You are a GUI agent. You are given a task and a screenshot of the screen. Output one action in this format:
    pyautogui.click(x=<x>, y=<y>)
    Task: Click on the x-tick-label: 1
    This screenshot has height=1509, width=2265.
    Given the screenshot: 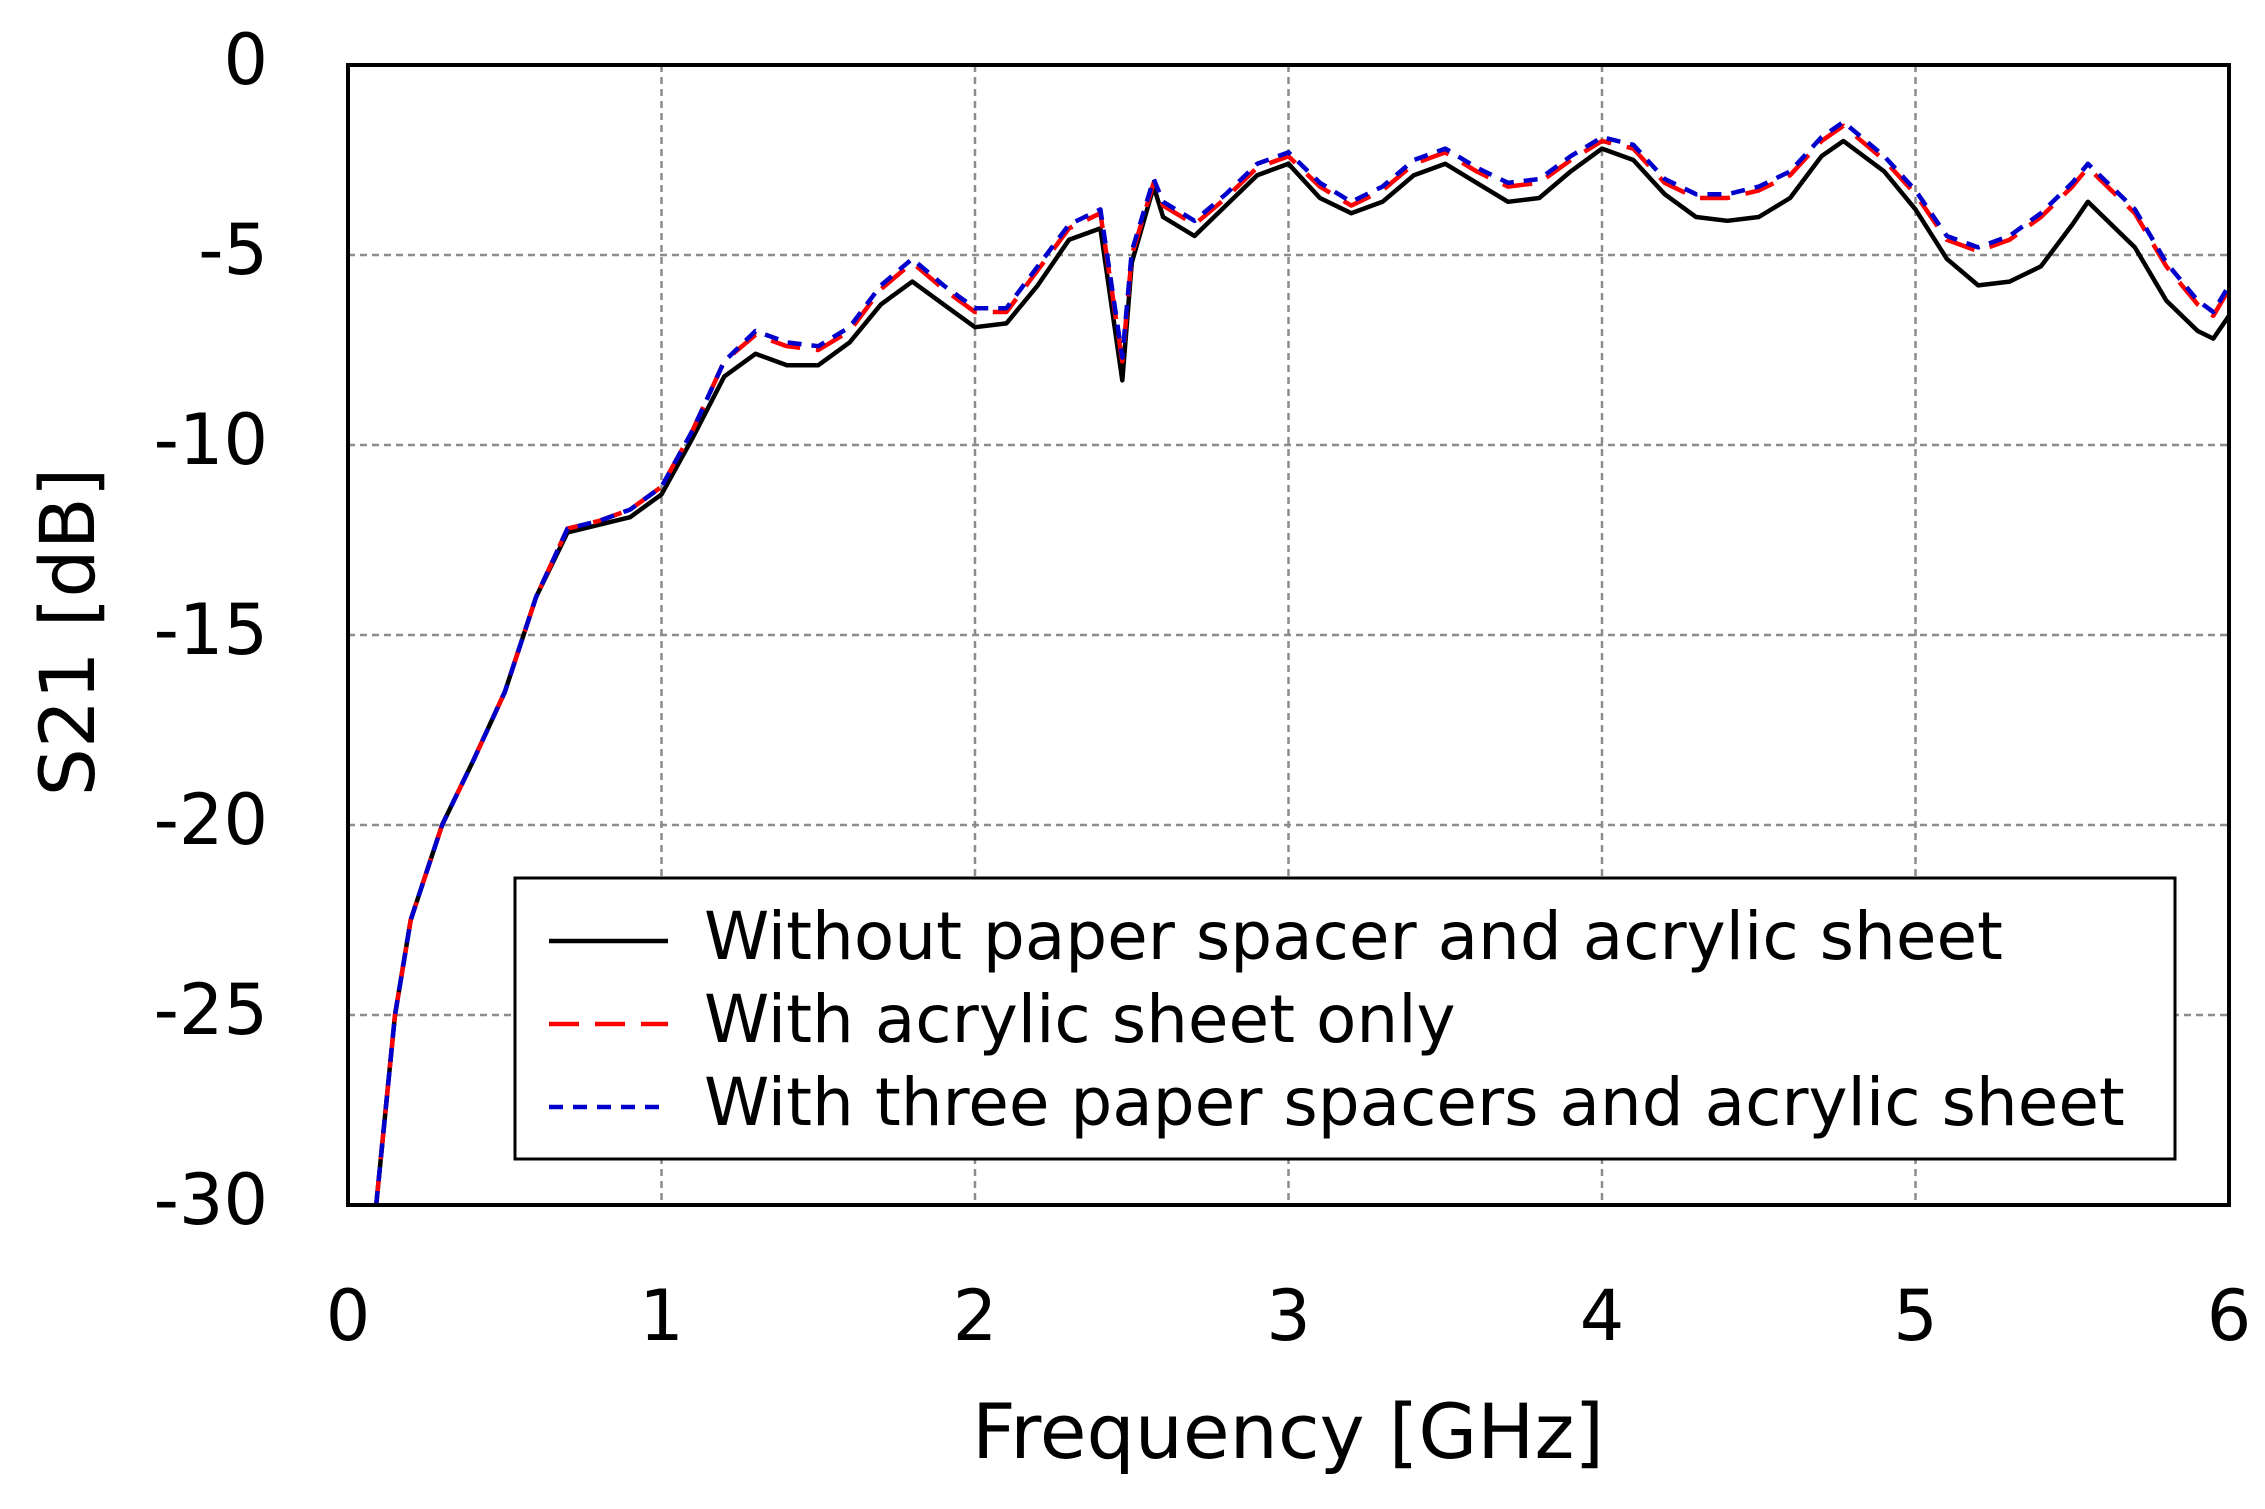 What is the action you would take?
    pyautogui.click(x=661, y=1316)
    